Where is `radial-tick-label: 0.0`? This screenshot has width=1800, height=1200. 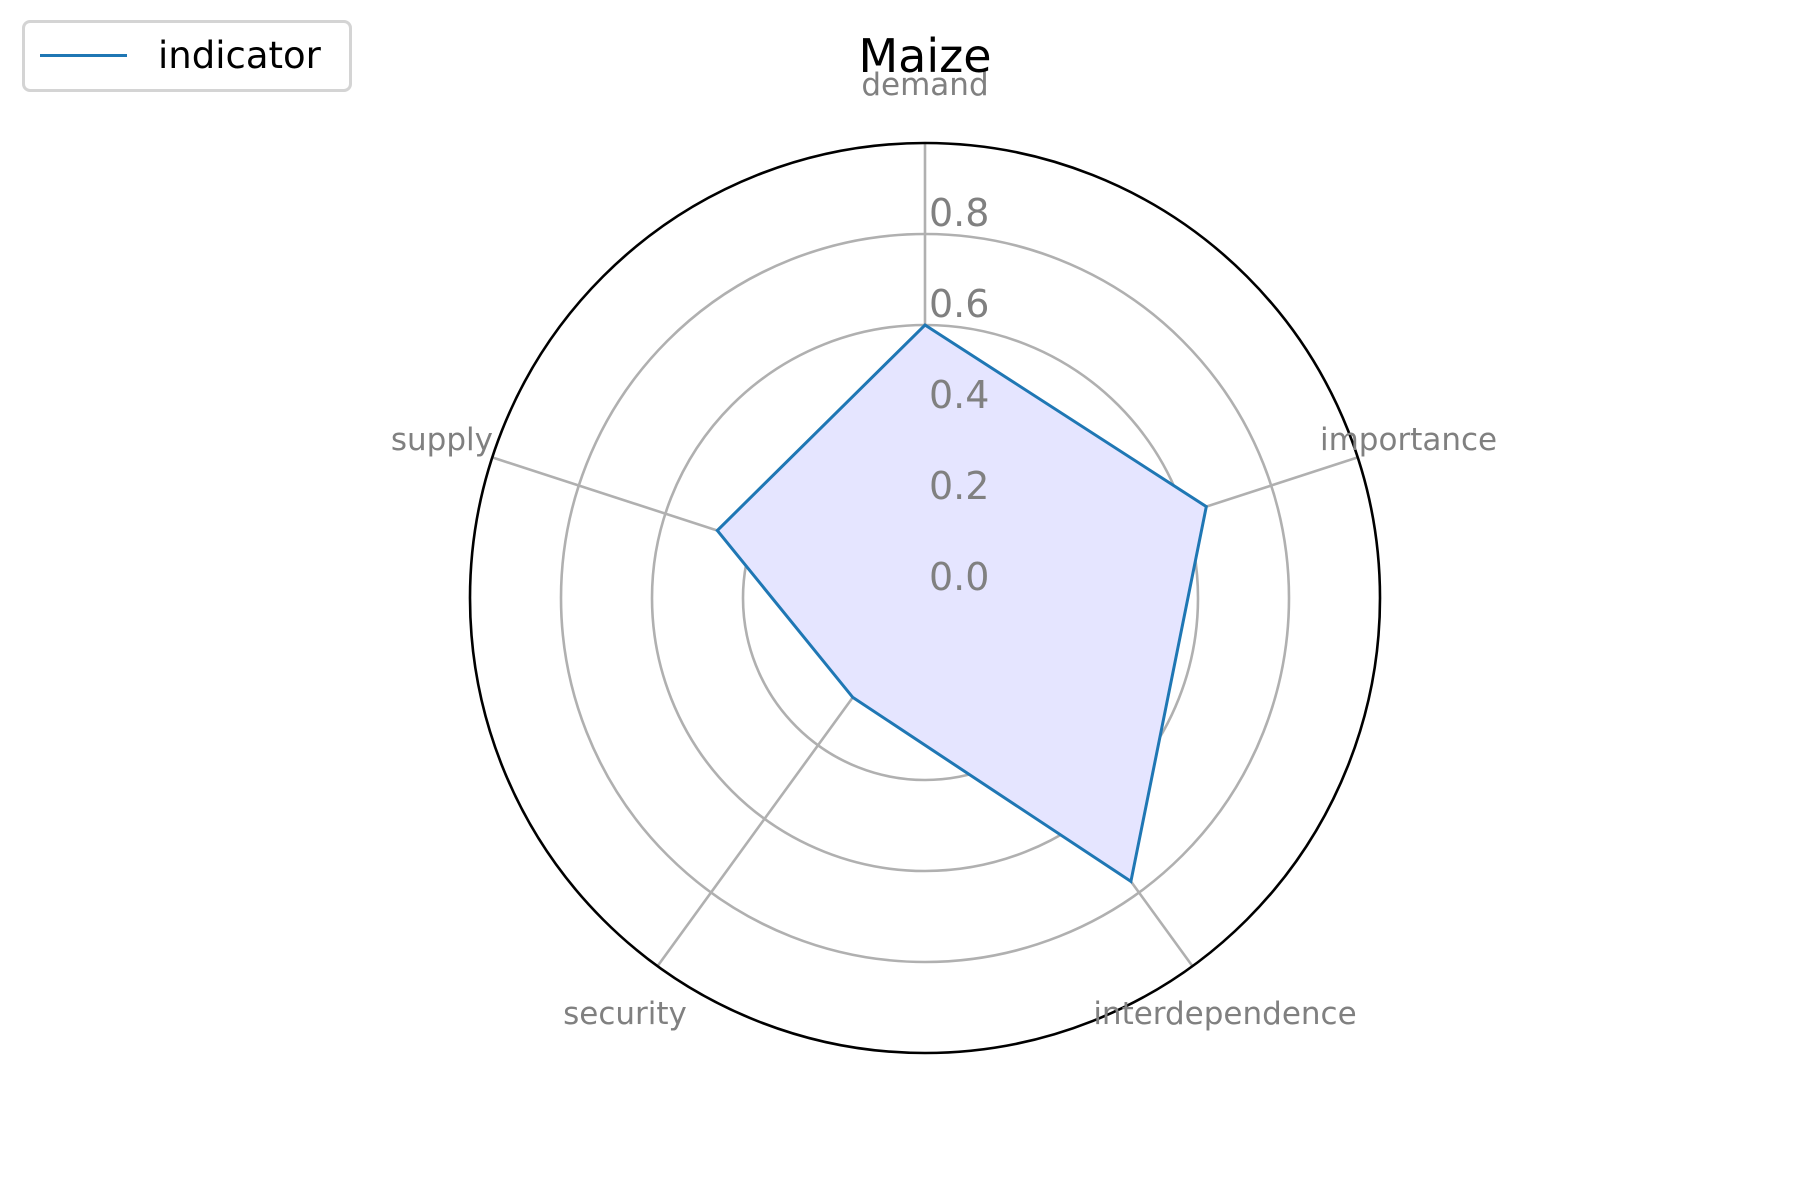 radial-tick-label: 0.0 is located at coordinates (959, 577).